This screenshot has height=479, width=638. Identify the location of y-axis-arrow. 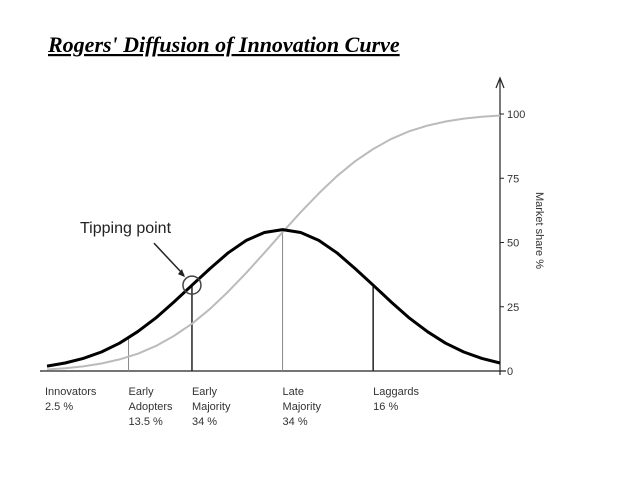
(500, 82).